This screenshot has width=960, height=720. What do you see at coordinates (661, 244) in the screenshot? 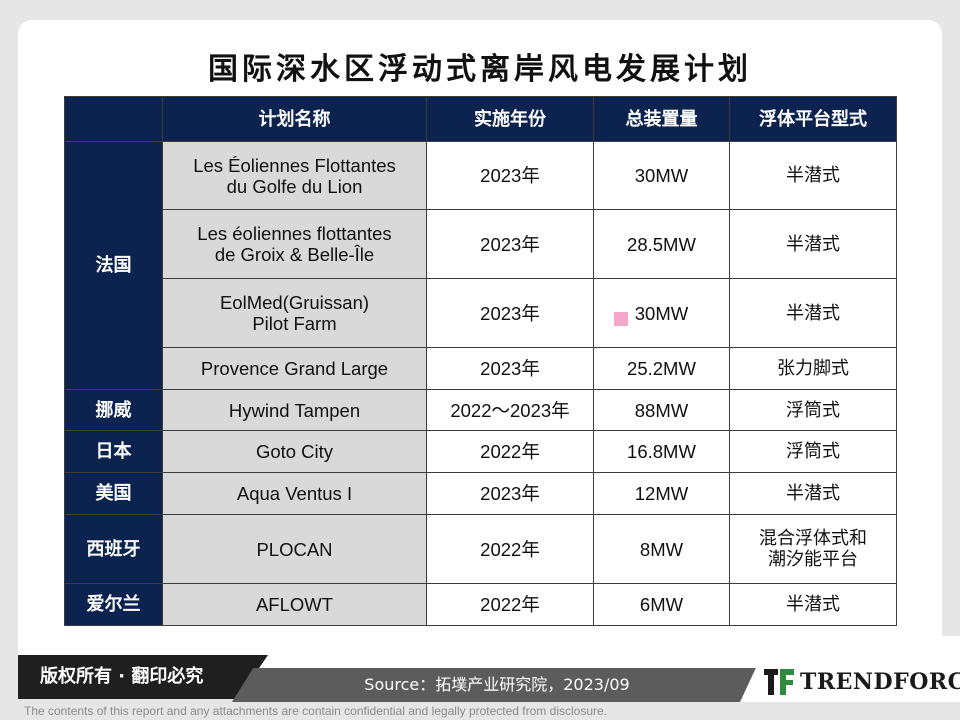
I see `capacity-cell: 28.5MW` at bounding box center [661, 244].